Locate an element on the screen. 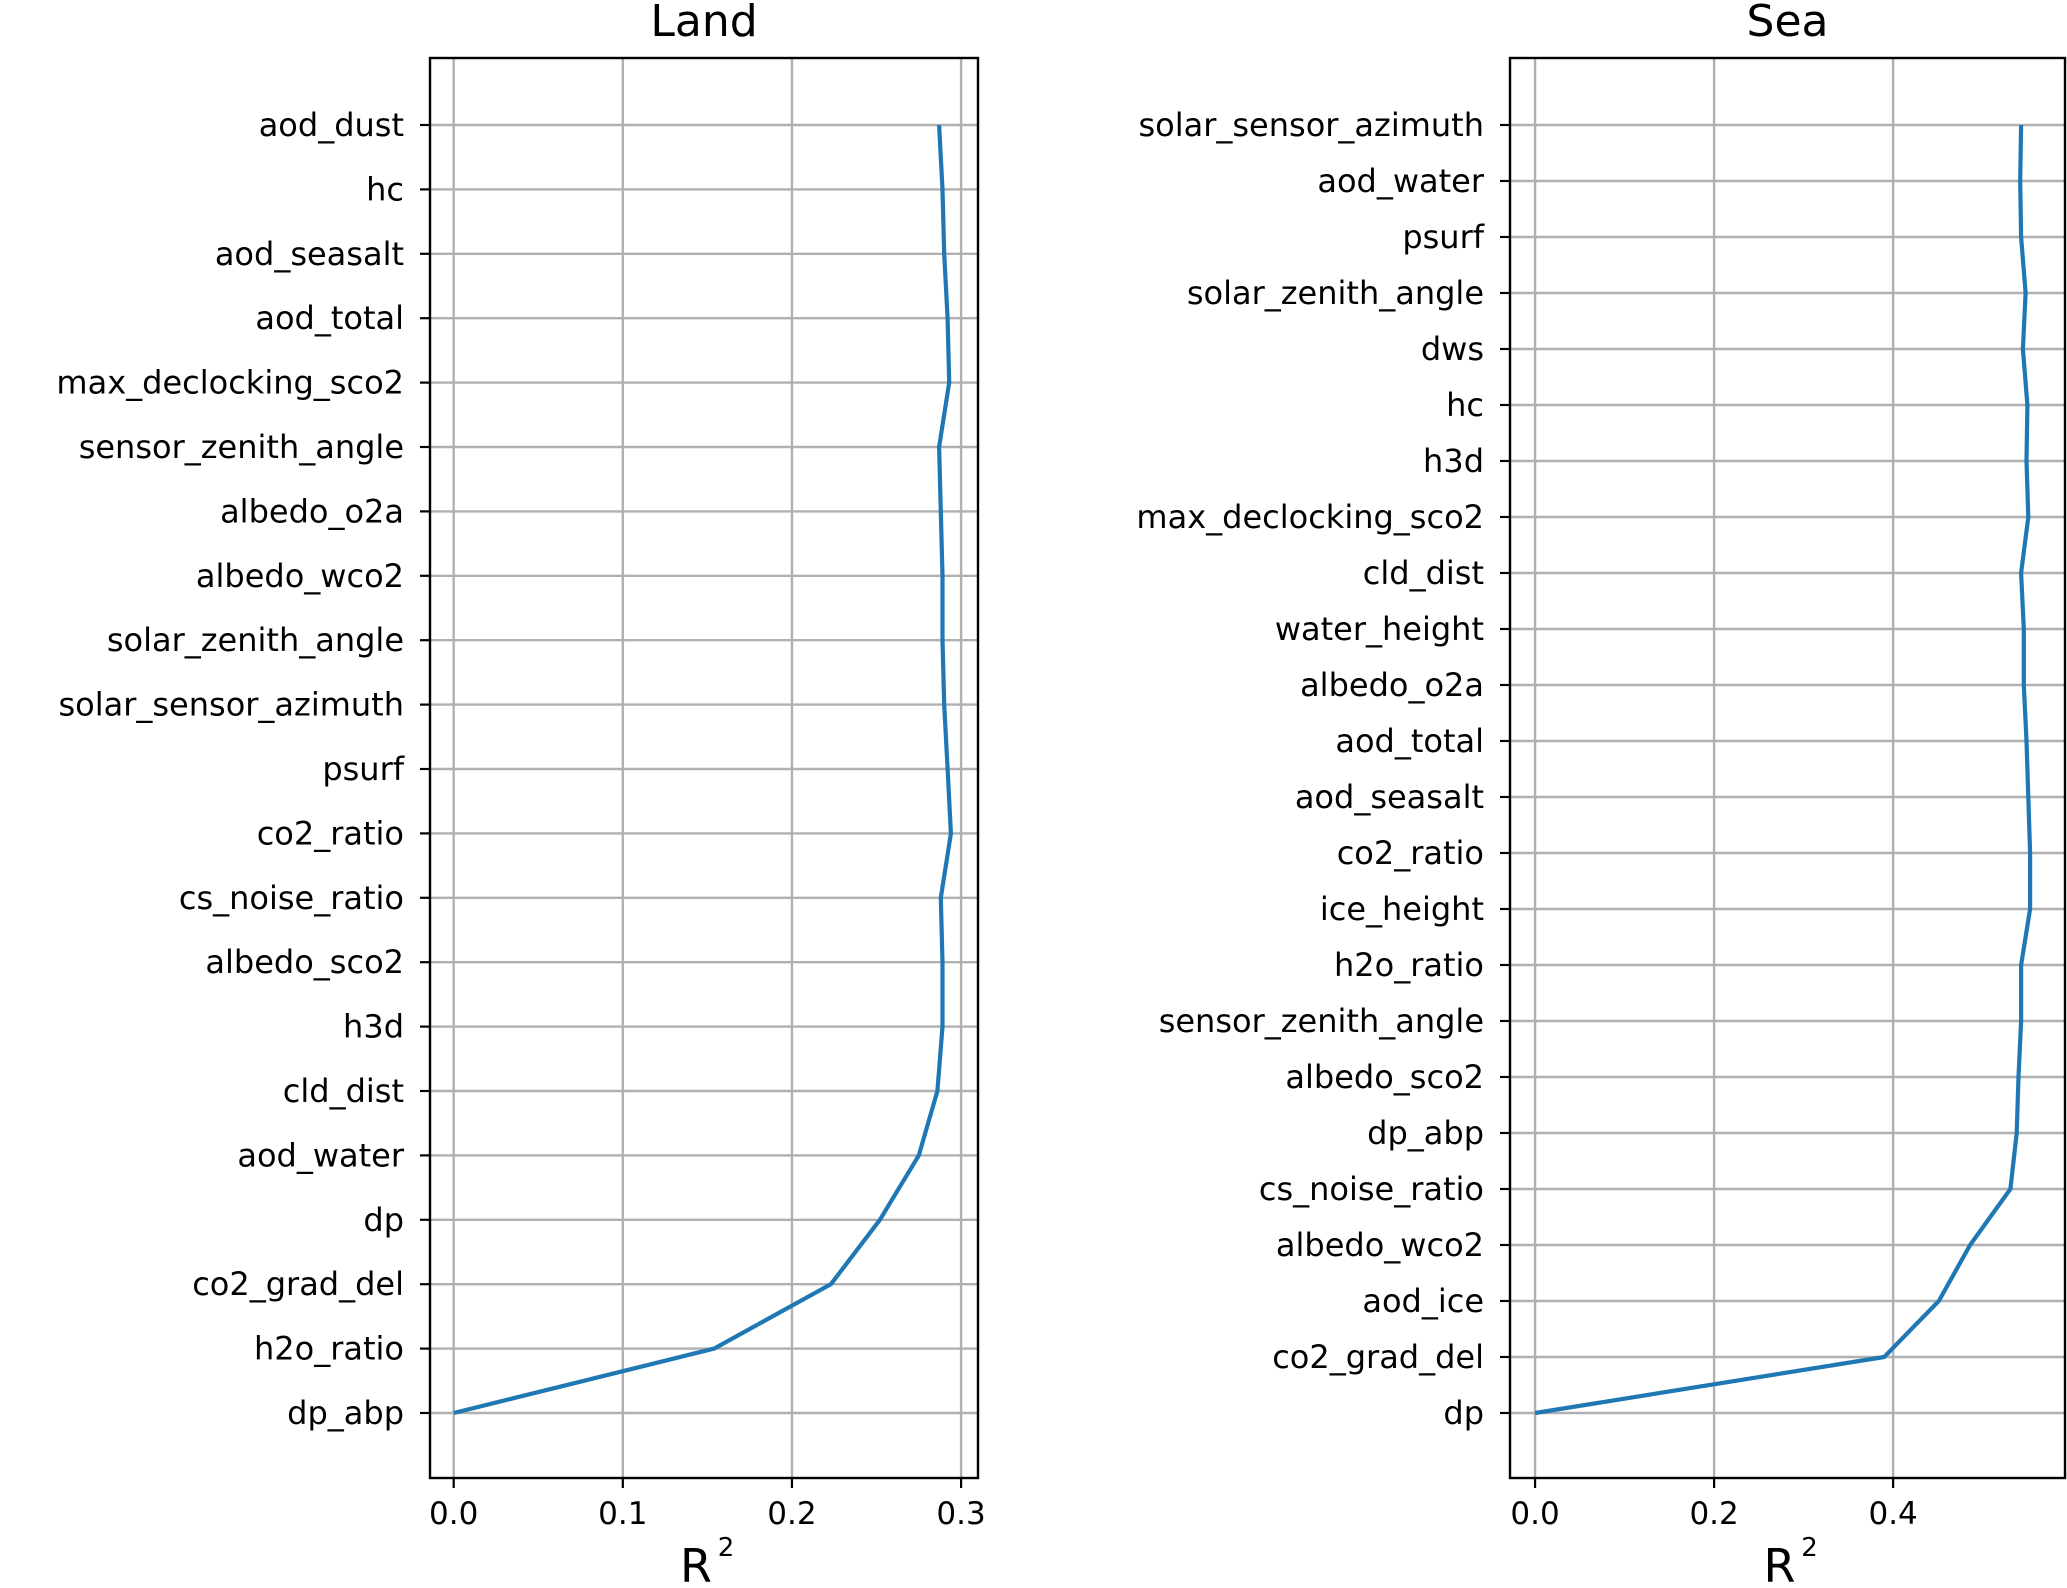 The height and width of the screenshot is (1588, 2067). land-ytick-label: albedo_o2a is located at coordinates (312, 511).